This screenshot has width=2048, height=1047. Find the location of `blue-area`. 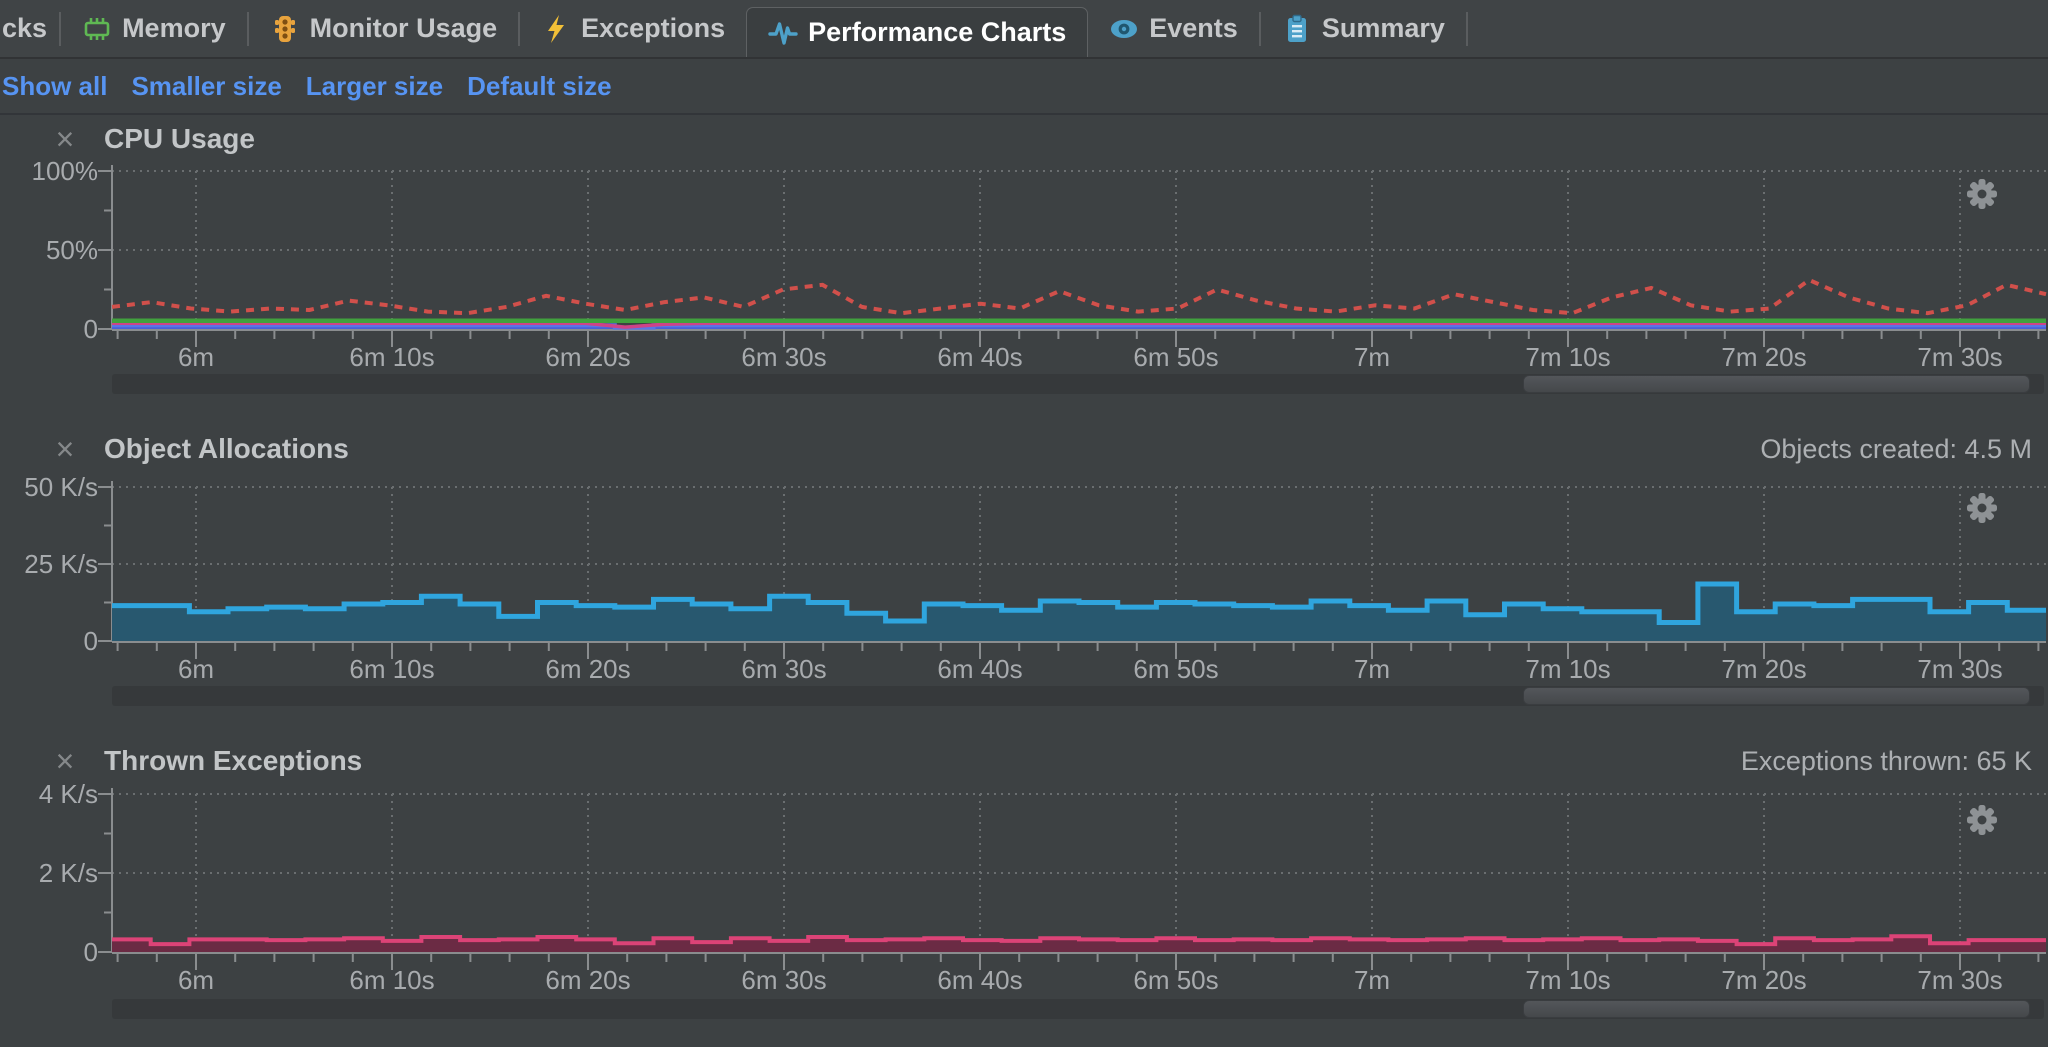

blue-area is located at coordinates (1079, 326).